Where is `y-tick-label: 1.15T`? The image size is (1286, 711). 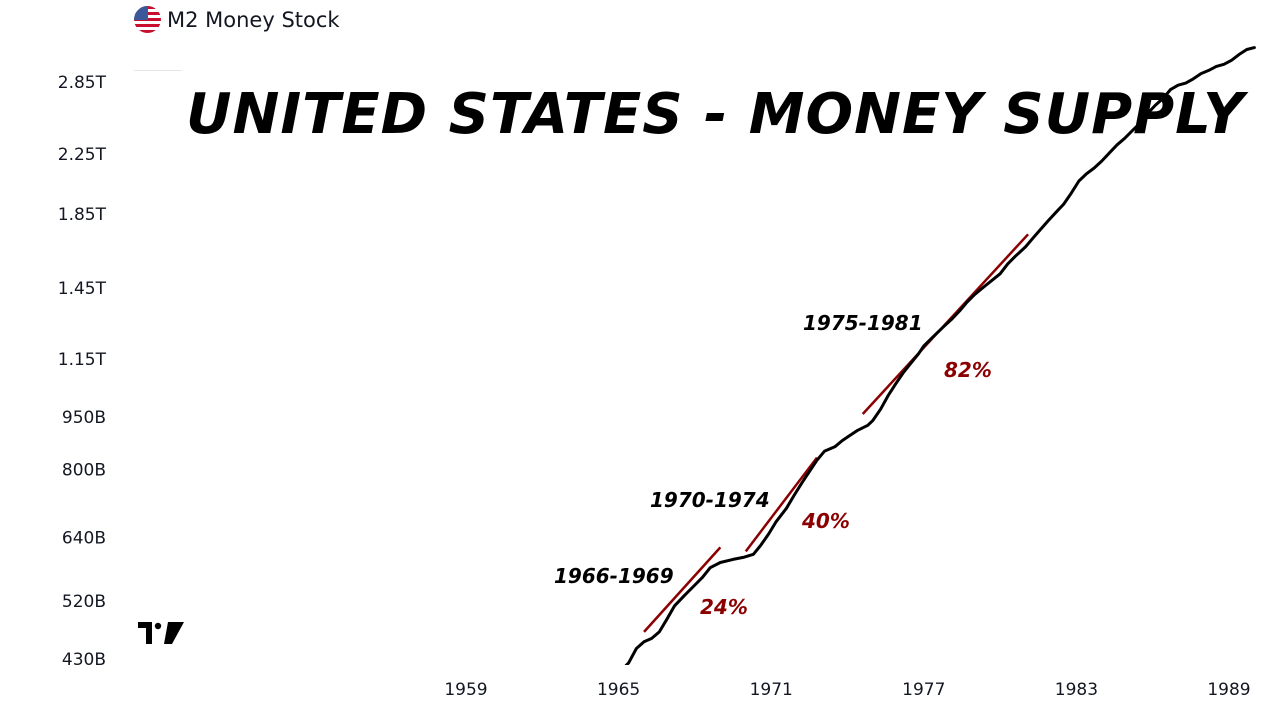
y-tick-label: 1.15T is located at coordinates (82, 360).